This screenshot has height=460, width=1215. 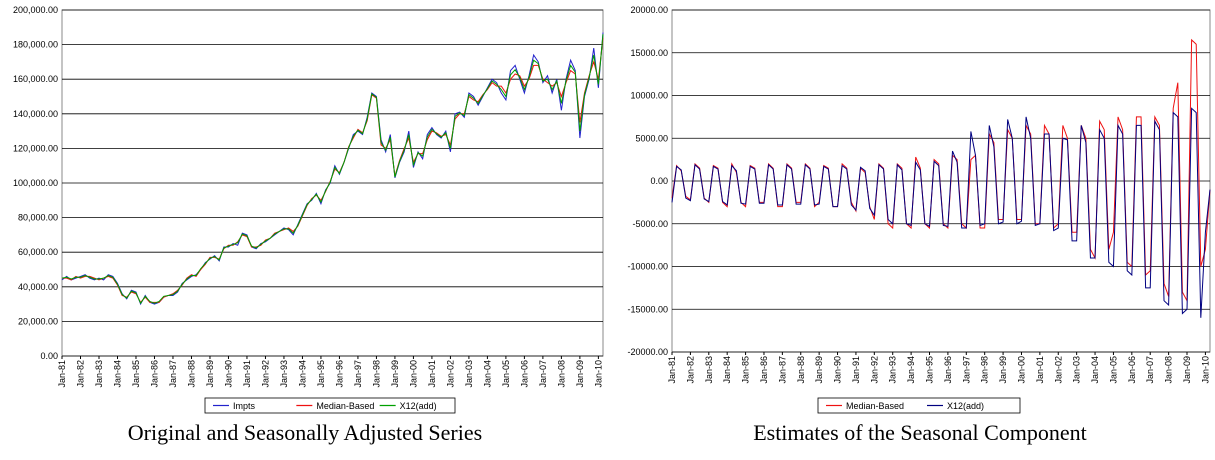 I want to click on y-tick-label: 160,000.00, so click(x=35, y=79).